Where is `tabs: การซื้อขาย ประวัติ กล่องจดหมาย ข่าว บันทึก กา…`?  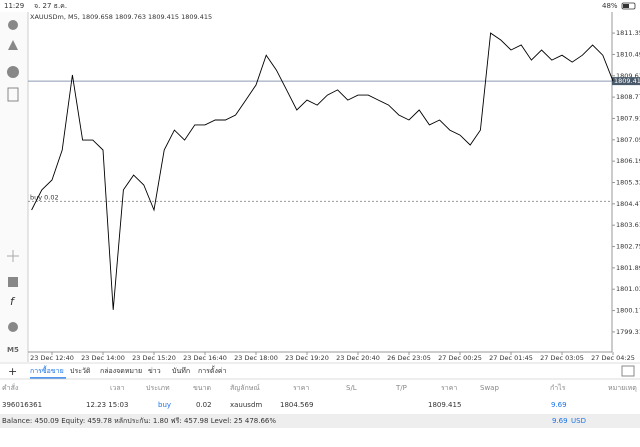 tabs: การซื้อขาย ประวัติ กล่องจดหมาย ข่าว บันทึก กา… is located at coordinates (128, 371).